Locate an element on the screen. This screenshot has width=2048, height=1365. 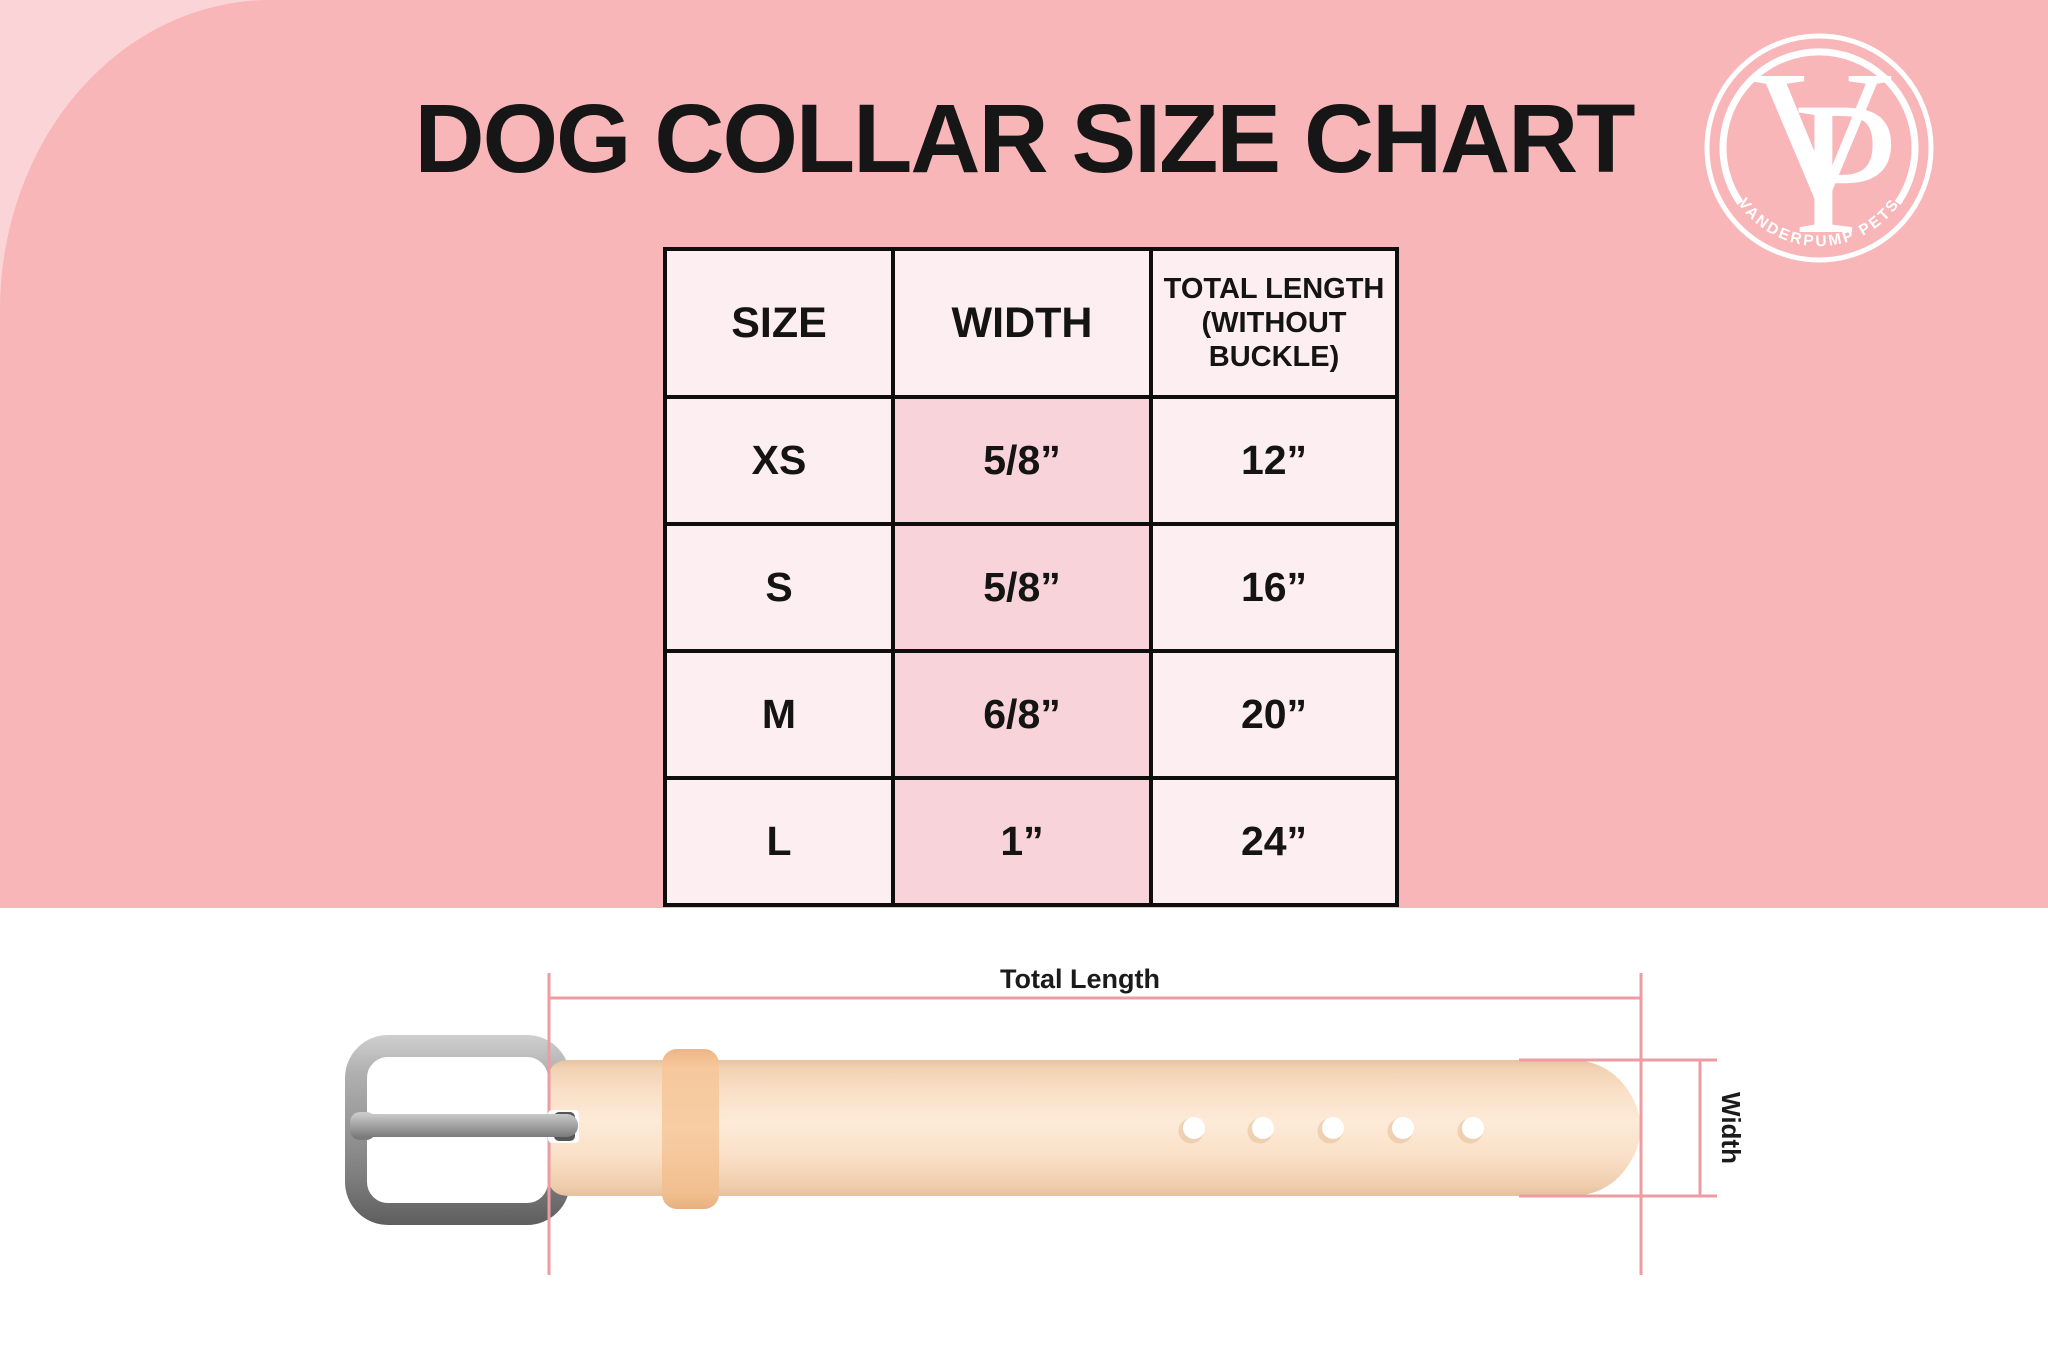
buckle-prong is located at coordinates (465, 1125).